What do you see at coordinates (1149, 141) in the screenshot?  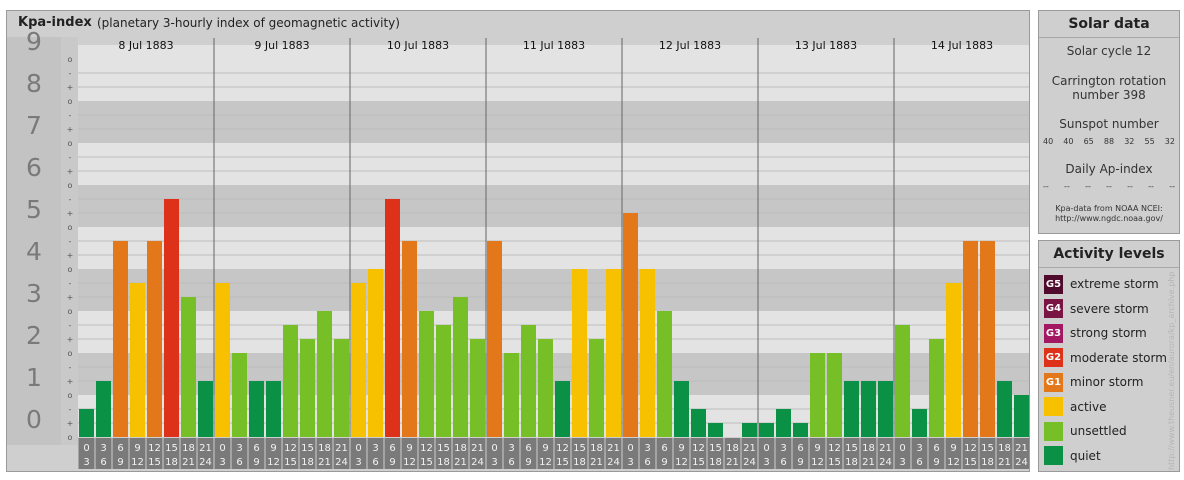 I see `sunspot-value: 55` at bounding box center [1149, 141].